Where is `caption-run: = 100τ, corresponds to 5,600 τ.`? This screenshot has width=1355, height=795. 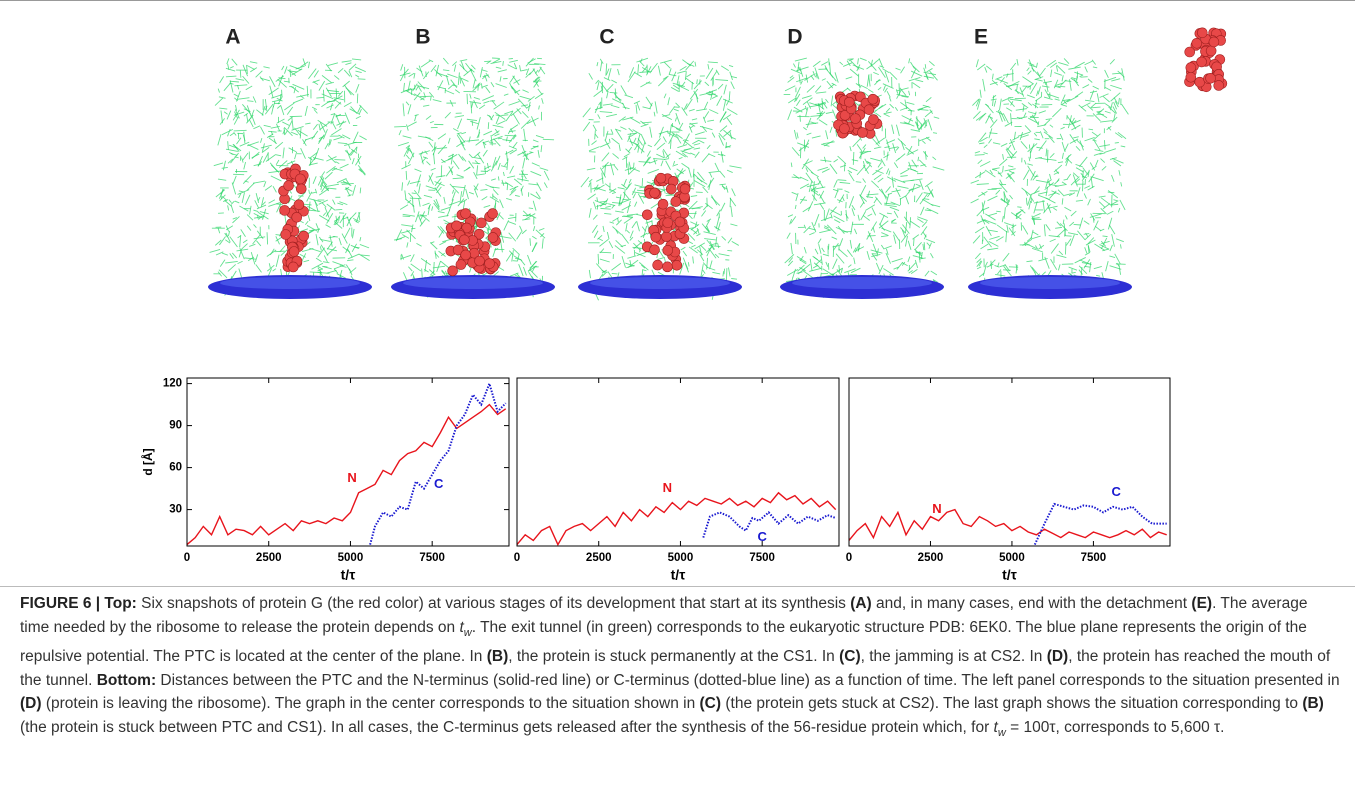 caption-run: = 100τ, corresponds to 5,600 τ. is located at coordinates (1115, 727).